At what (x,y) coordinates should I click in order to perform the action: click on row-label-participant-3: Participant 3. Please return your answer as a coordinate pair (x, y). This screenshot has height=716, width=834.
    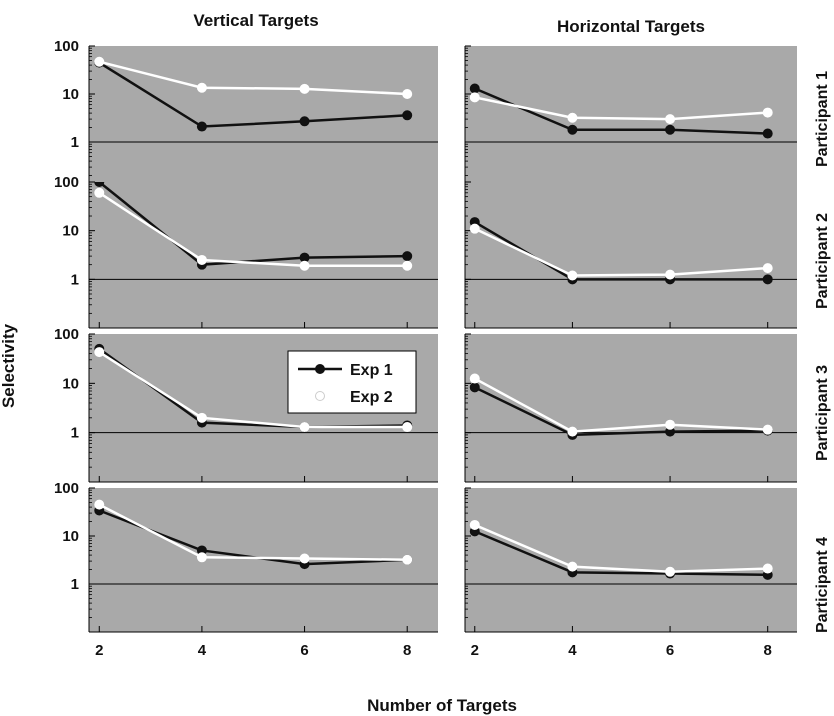
    Looking at the image, I should click on (822, 413).